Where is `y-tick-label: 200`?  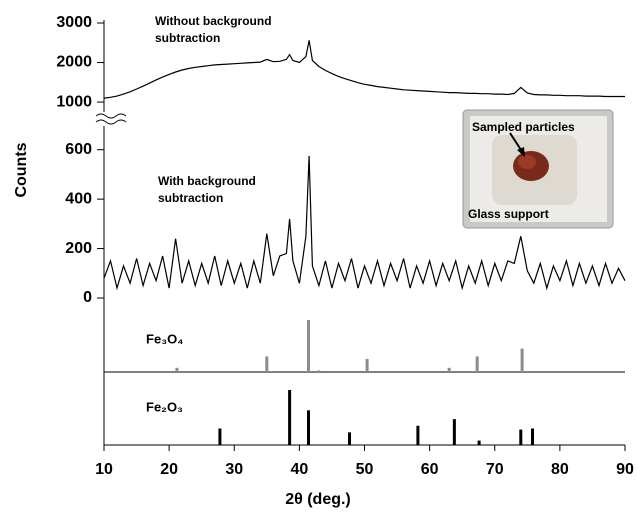
y-tick-label: 200 is located at coordinates (78, 248).